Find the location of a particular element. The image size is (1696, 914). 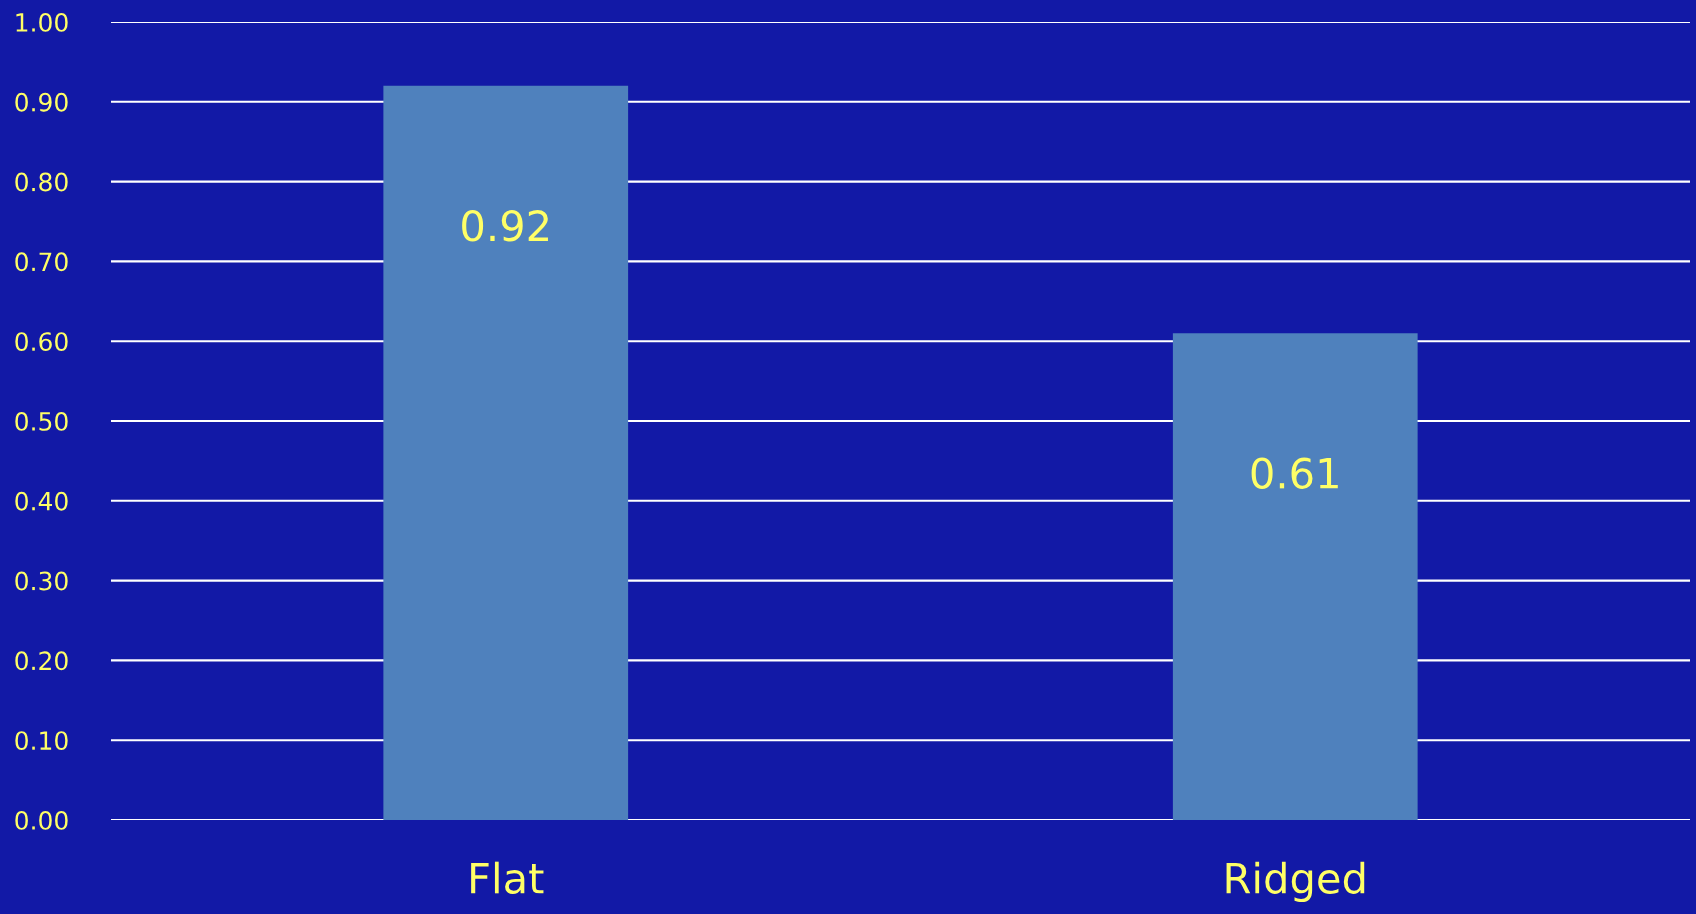

y-tick-label: 0.40 is located at coordinates (41, 501).